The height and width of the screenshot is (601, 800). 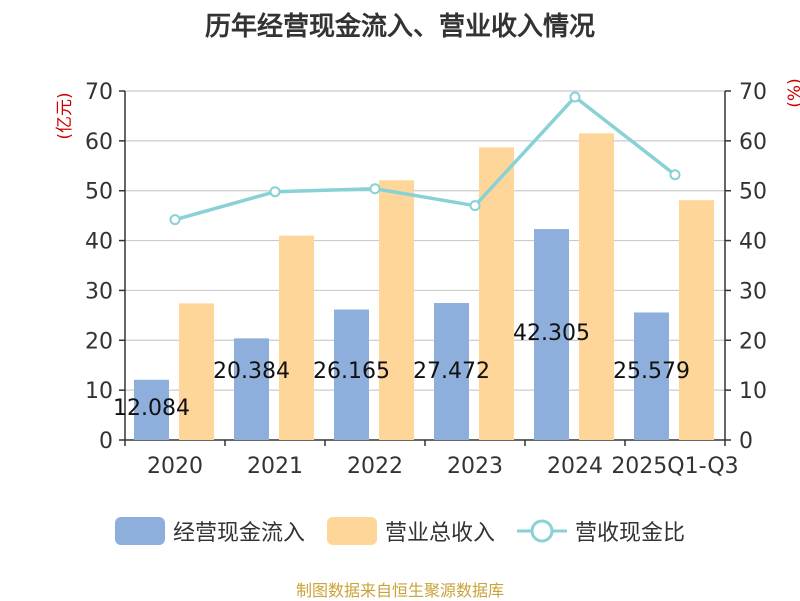 What do you see at coordinates (753, 341) in the screenshot?
I see `y-right-tick-label-2: 20` at bounding box center [753, 341].